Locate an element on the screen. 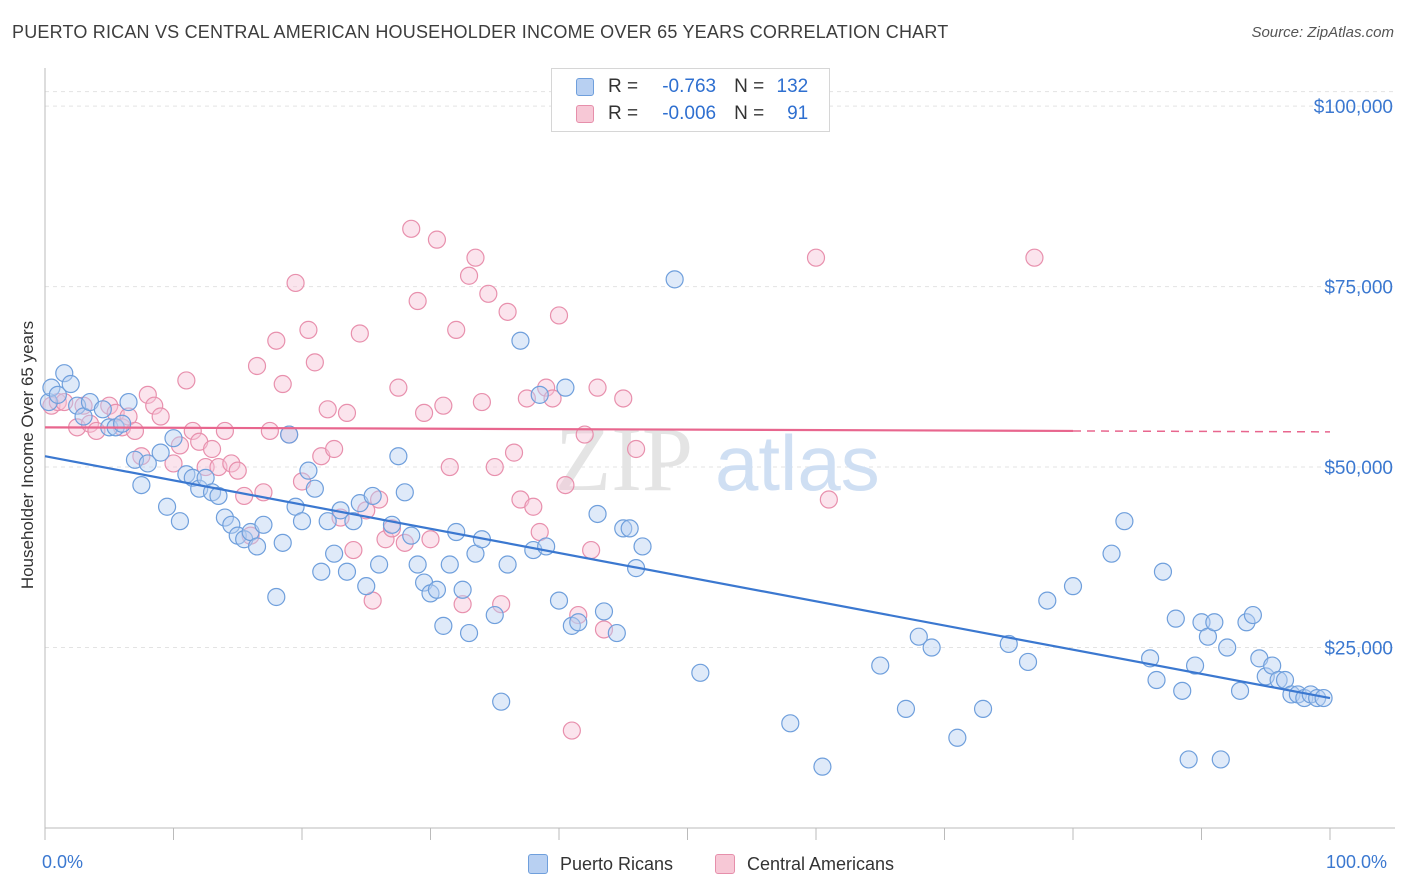 The height and width of the screenshot is (892, 1406). watermark: ZIP atlas is located at coordinates (717, 459).